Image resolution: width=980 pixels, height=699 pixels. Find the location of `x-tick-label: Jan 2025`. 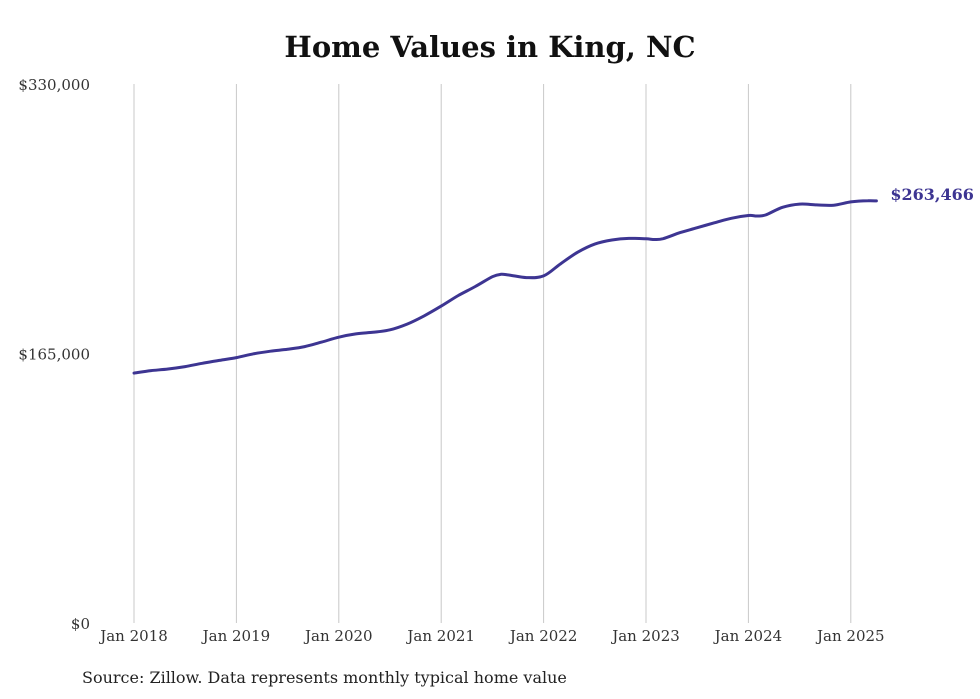

x-tick-label: Jan 2025 is located at coordinates (850, 636).